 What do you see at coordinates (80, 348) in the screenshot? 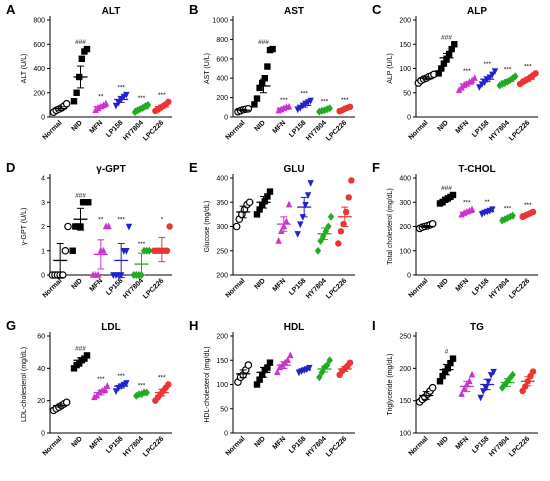
I see `significance-label: ###` at bounding box center [80, 348].